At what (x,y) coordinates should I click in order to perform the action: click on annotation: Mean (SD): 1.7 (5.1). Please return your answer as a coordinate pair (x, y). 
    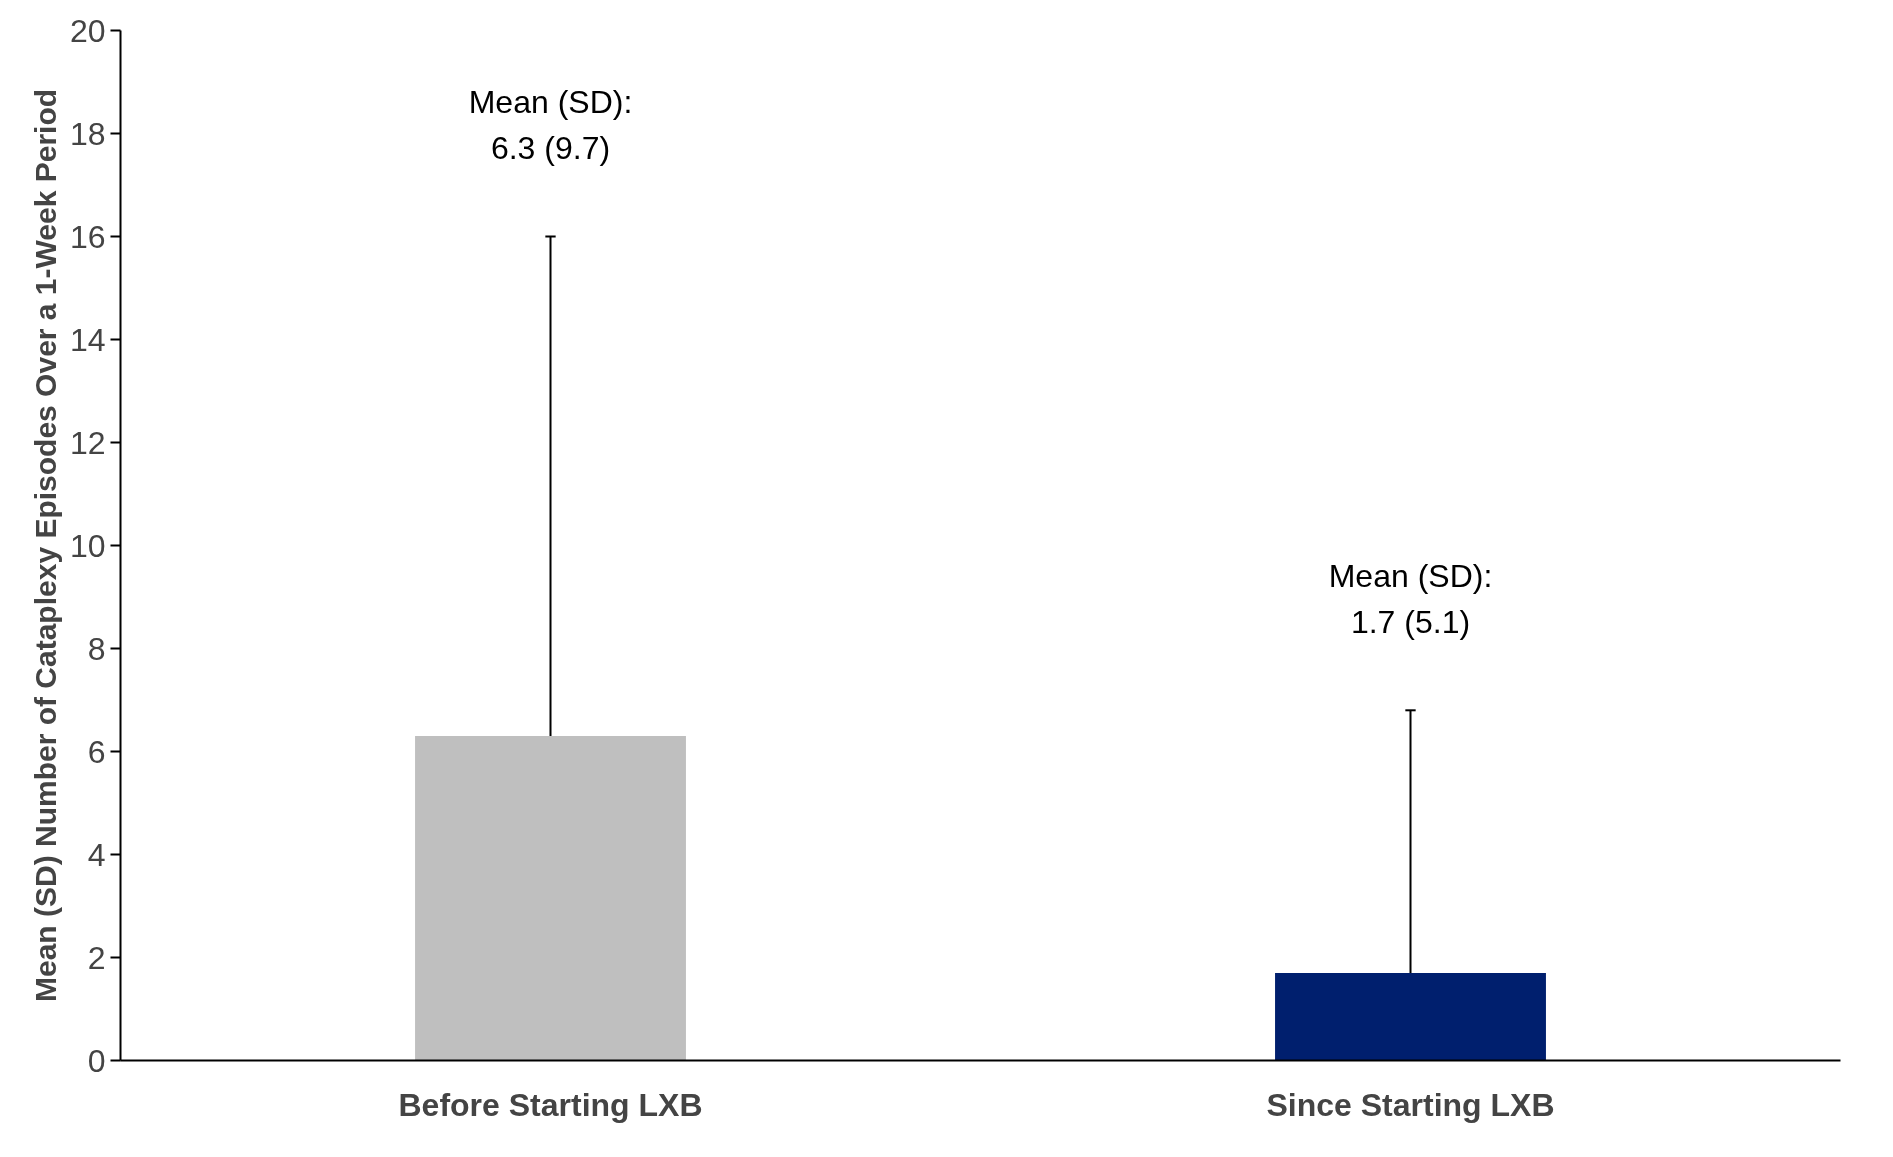
    Looking at the image, I should click on (1410, 599).